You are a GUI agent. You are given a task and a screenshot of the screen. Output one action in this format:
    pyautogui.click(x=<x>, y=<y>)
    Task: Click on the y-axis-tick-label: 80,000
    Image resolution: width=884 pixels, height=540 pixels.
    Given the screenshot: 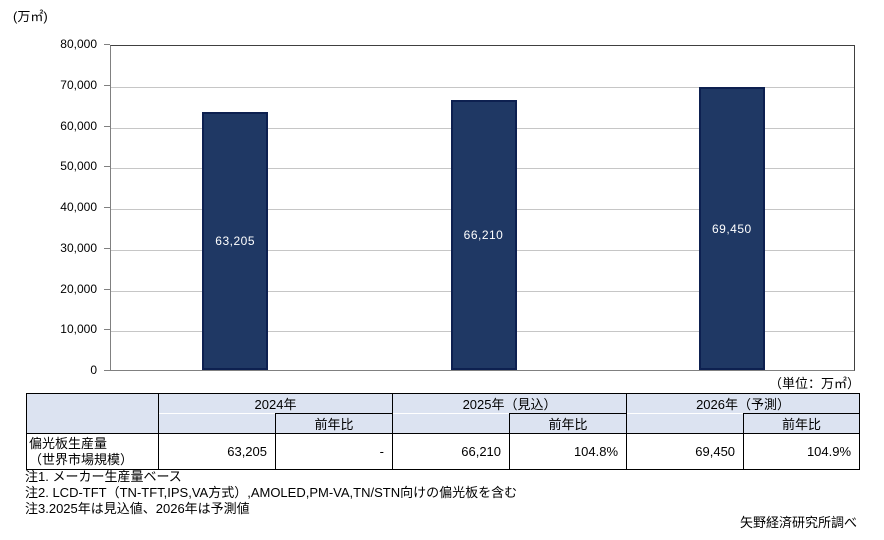 What is the action you would take?
    pyautogui.click(x=78, y=44)
    